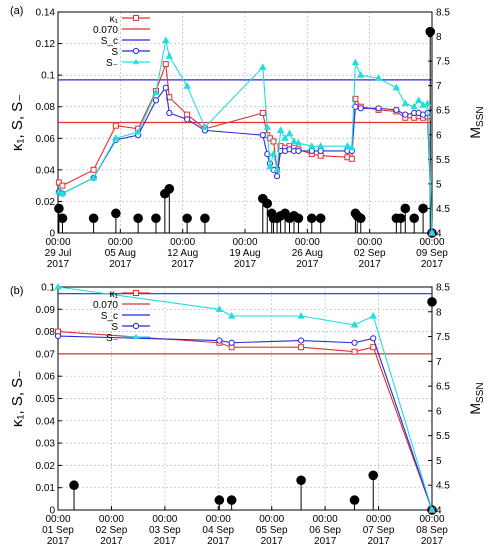 Image resolution: width=497 pixels, height=550 pixels. What do you see at coordinates (325, 530) in the screenshot?
I see `x-tick-date: 06 Sep` at bounding box center [325, 530].